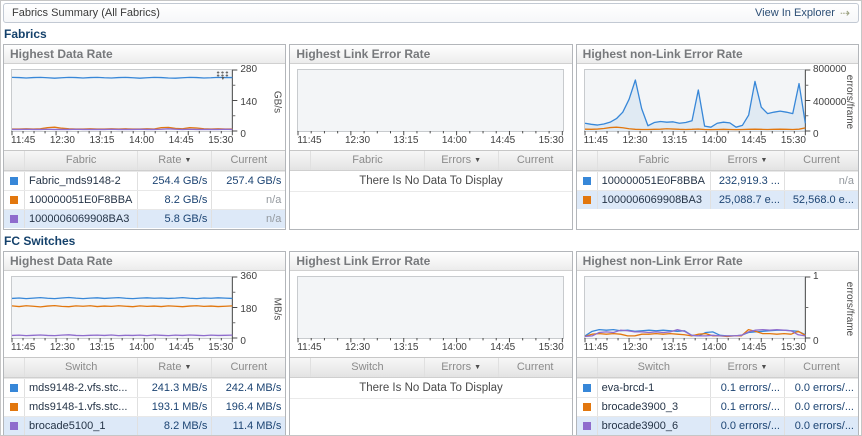  What do you see at coordinates (358, 140) in the screenshot?
I see `x-axis-label: 12:30` at bounding box center [358, 140].